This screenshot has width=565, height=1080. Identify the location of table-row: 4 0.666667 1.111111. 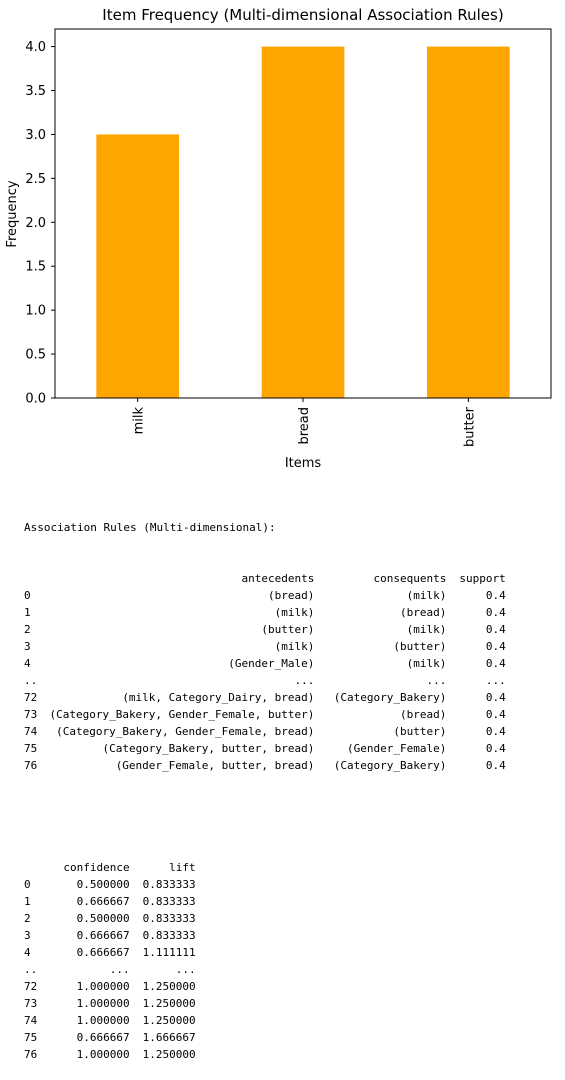
(265, 952).